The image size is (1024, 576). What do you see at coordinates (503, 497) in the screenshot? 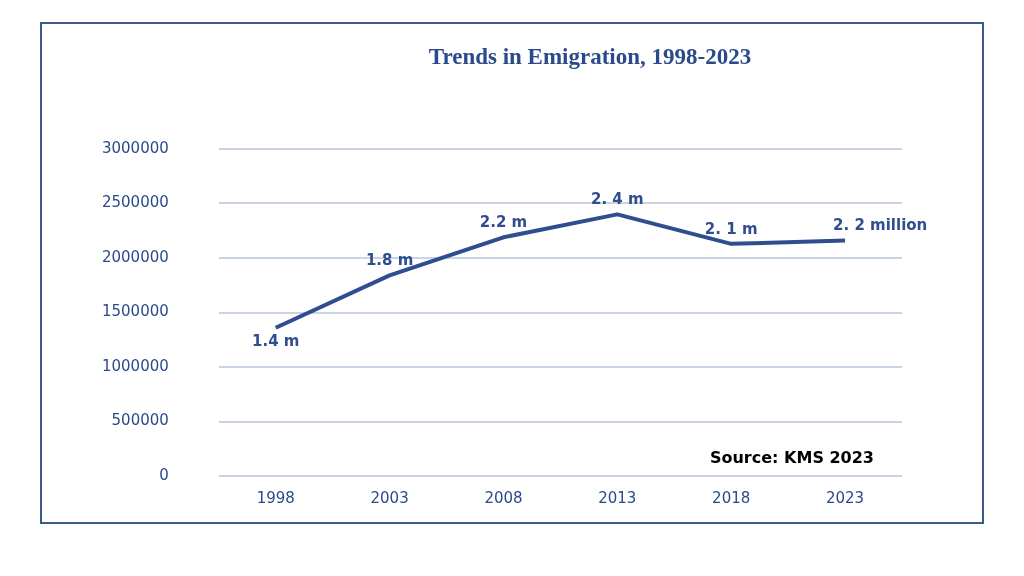
I see `x-tick-label: 2008` at bounding box center [503, 497].